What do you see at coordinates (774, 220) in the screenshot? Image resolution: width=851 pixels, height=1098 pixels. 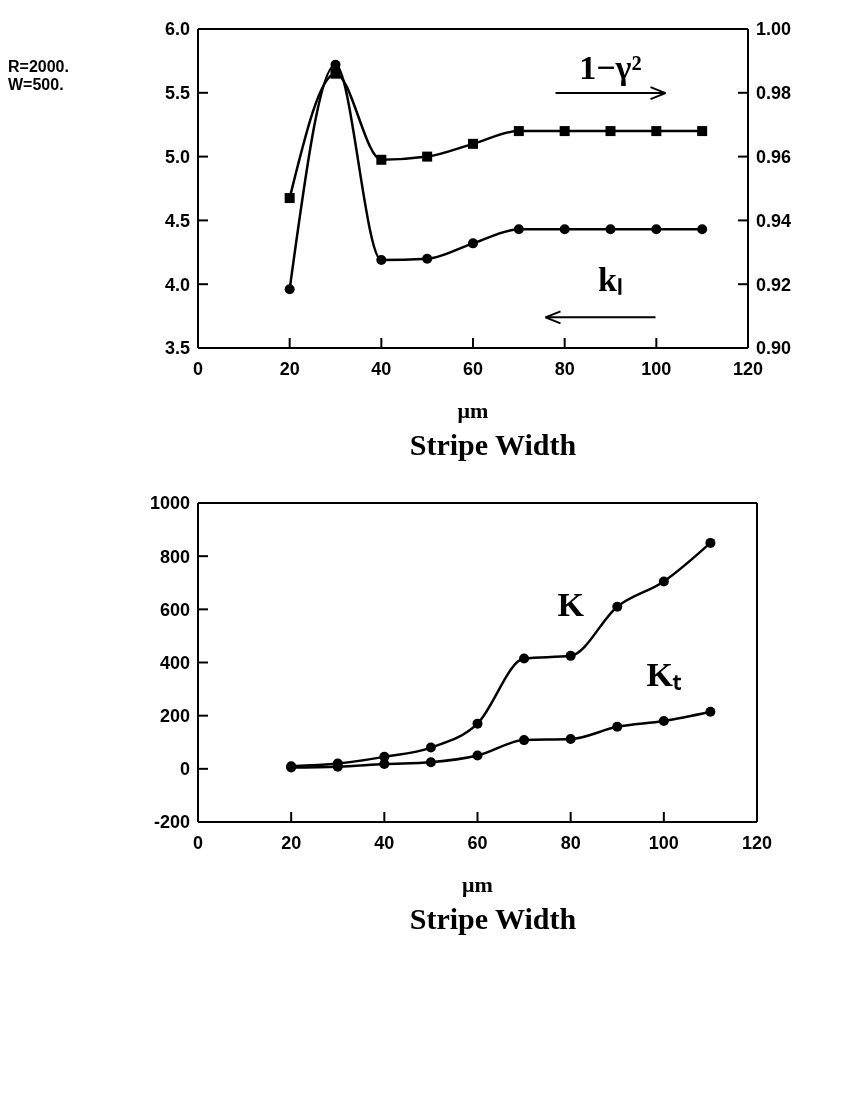 I see `y2-tick-label: 0.94` at bounding box center [774, 220].